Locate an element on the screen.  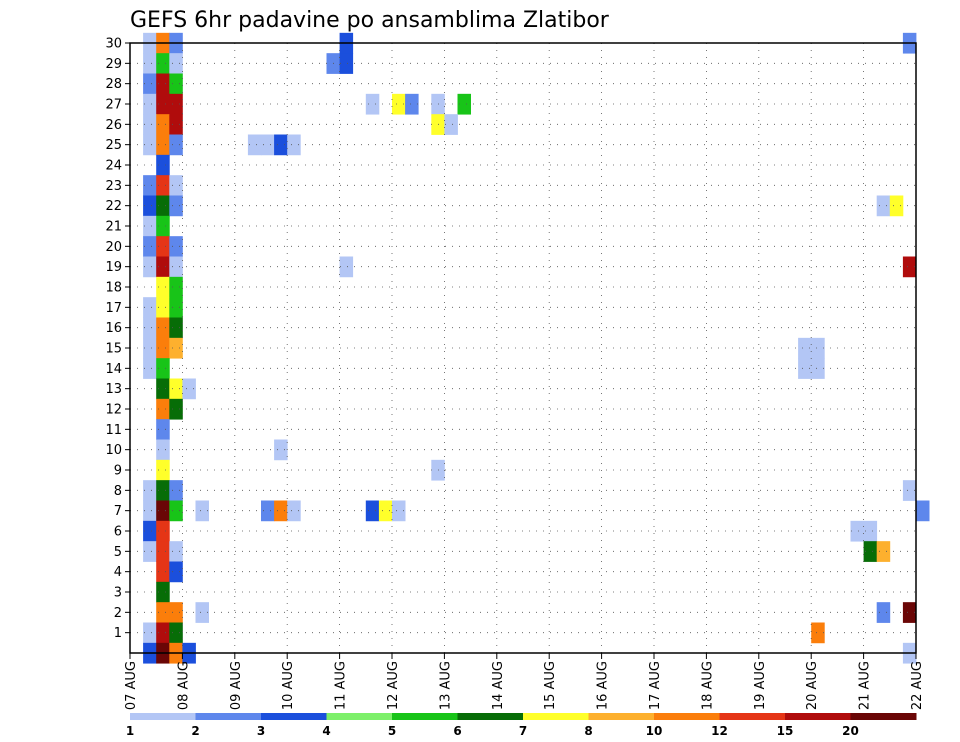
colorbar-label: 15 is located at coordinates (785, 731).